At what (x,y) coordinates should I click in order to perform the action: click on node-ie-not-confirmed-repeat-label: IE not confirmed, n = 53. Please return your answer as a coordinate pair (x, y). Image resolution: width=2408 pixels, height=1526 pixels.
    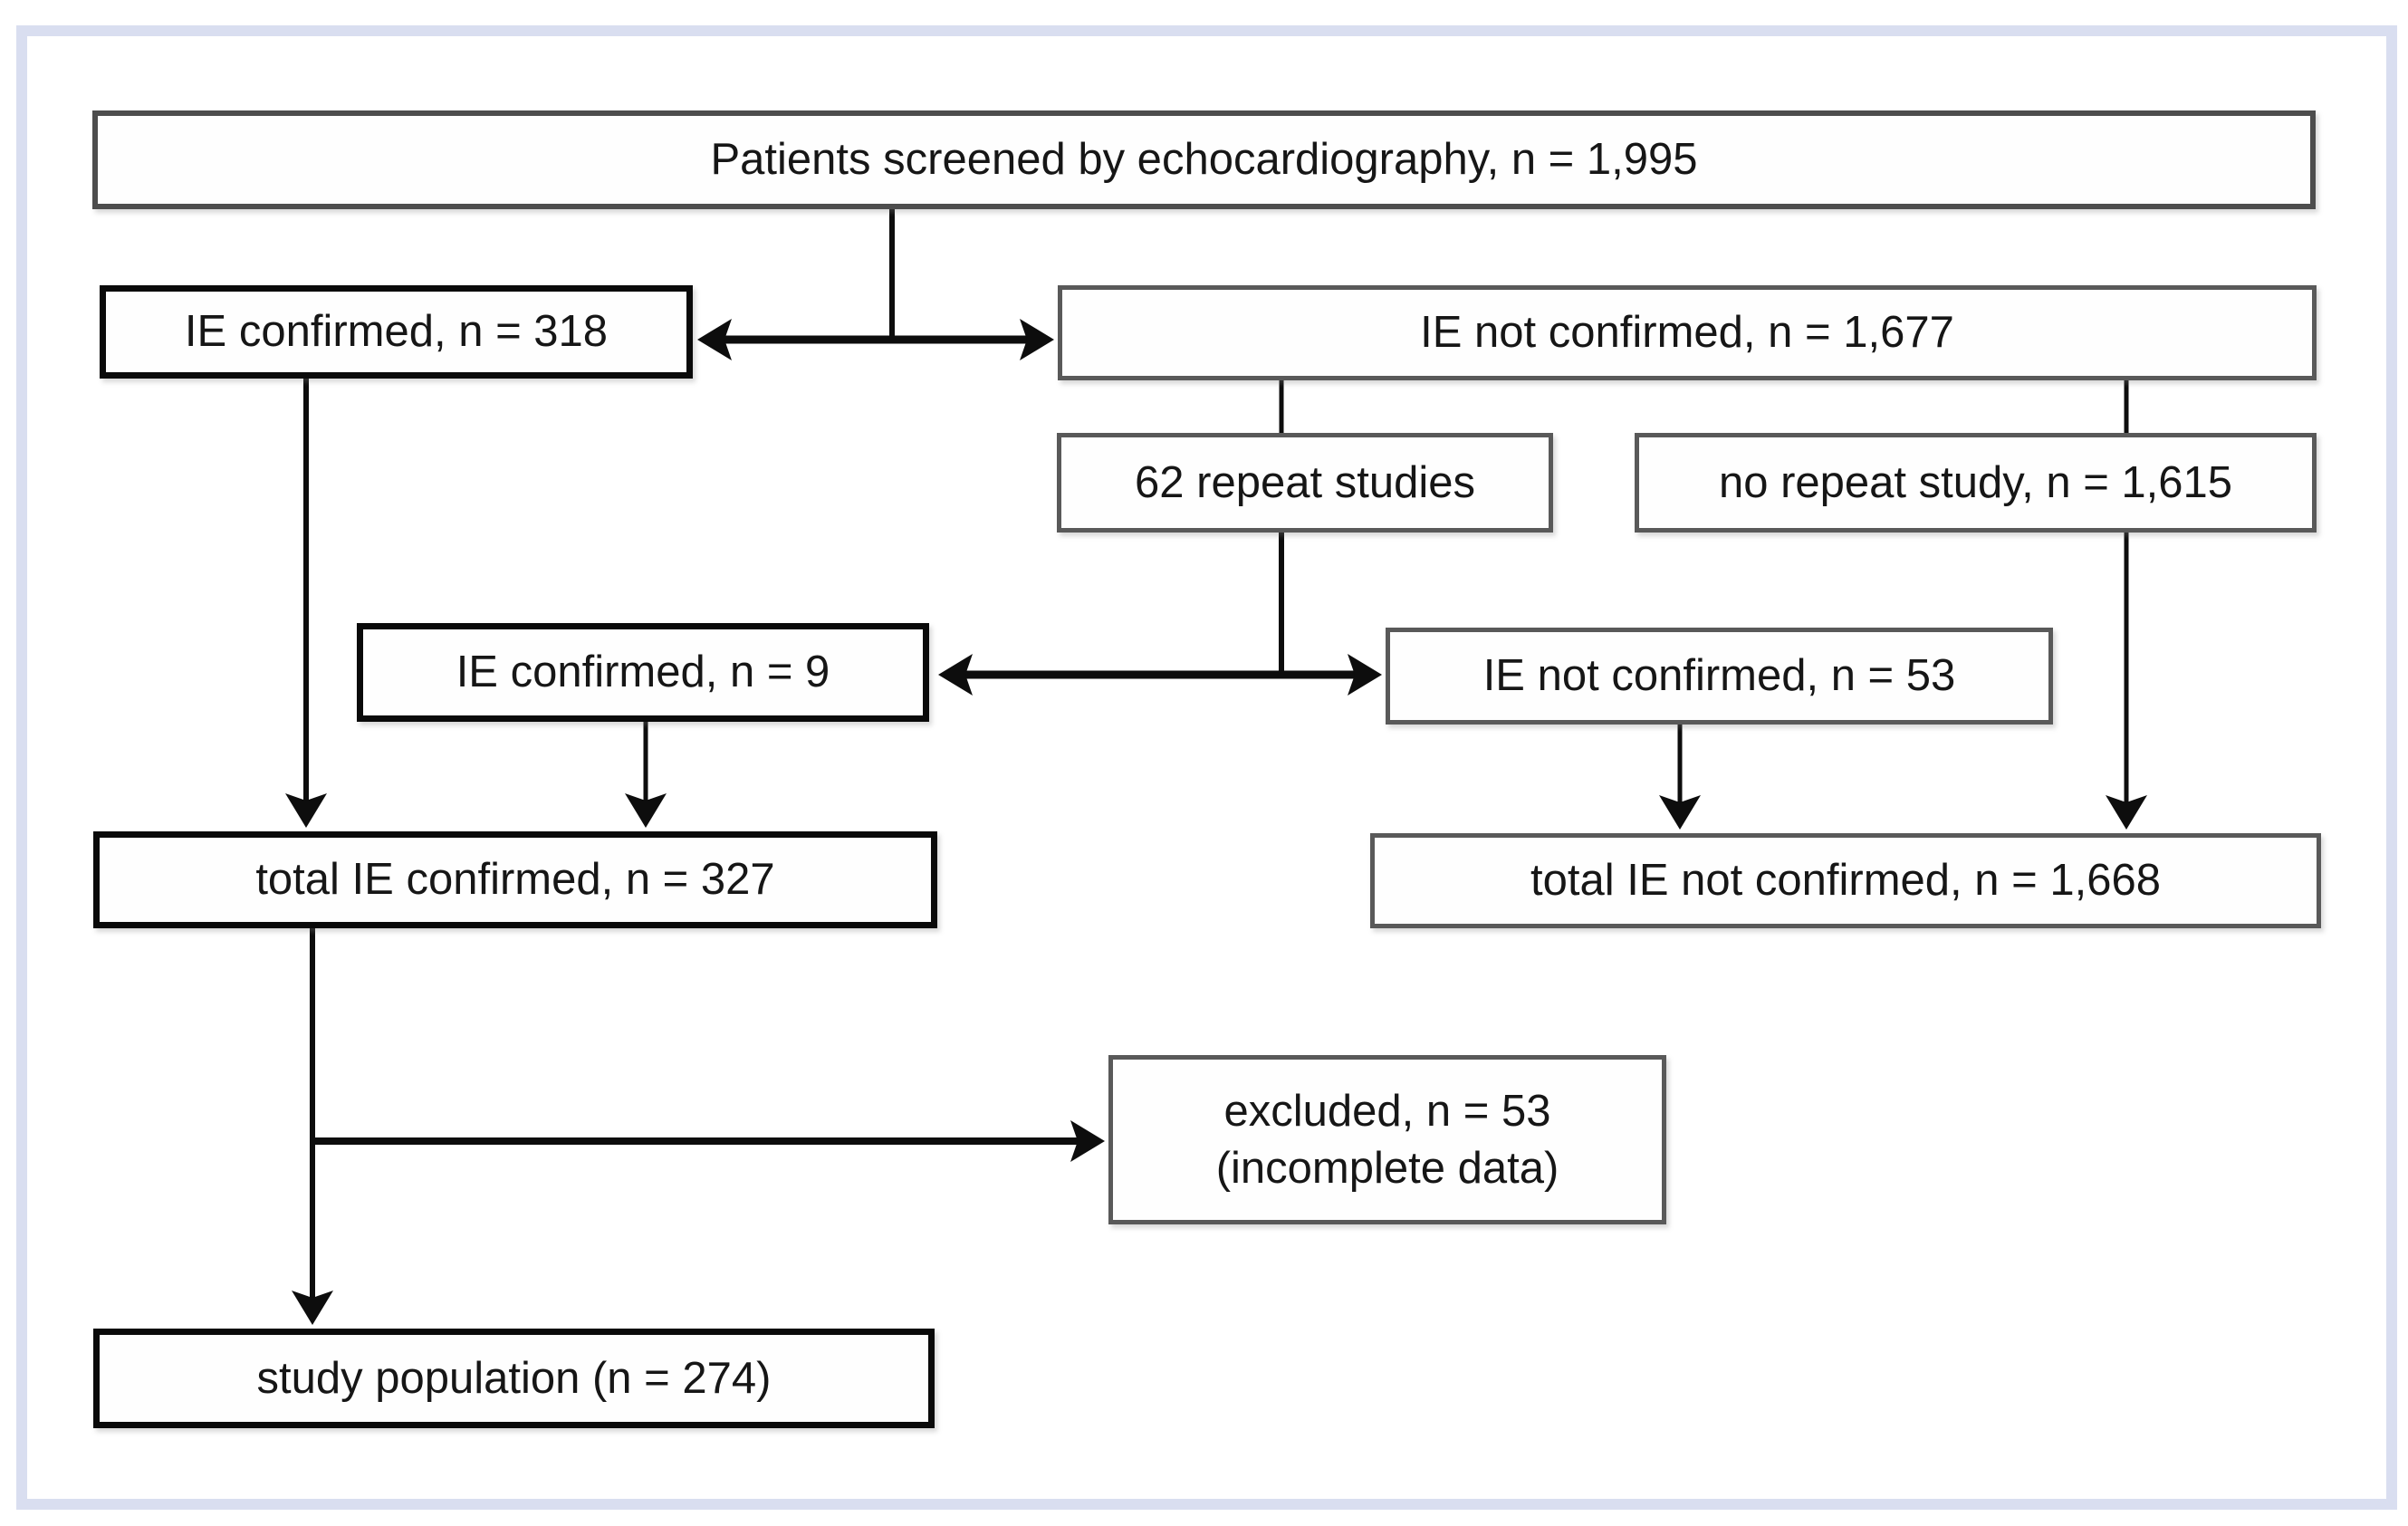
    Looking at the image, I should click on (1719, 676).